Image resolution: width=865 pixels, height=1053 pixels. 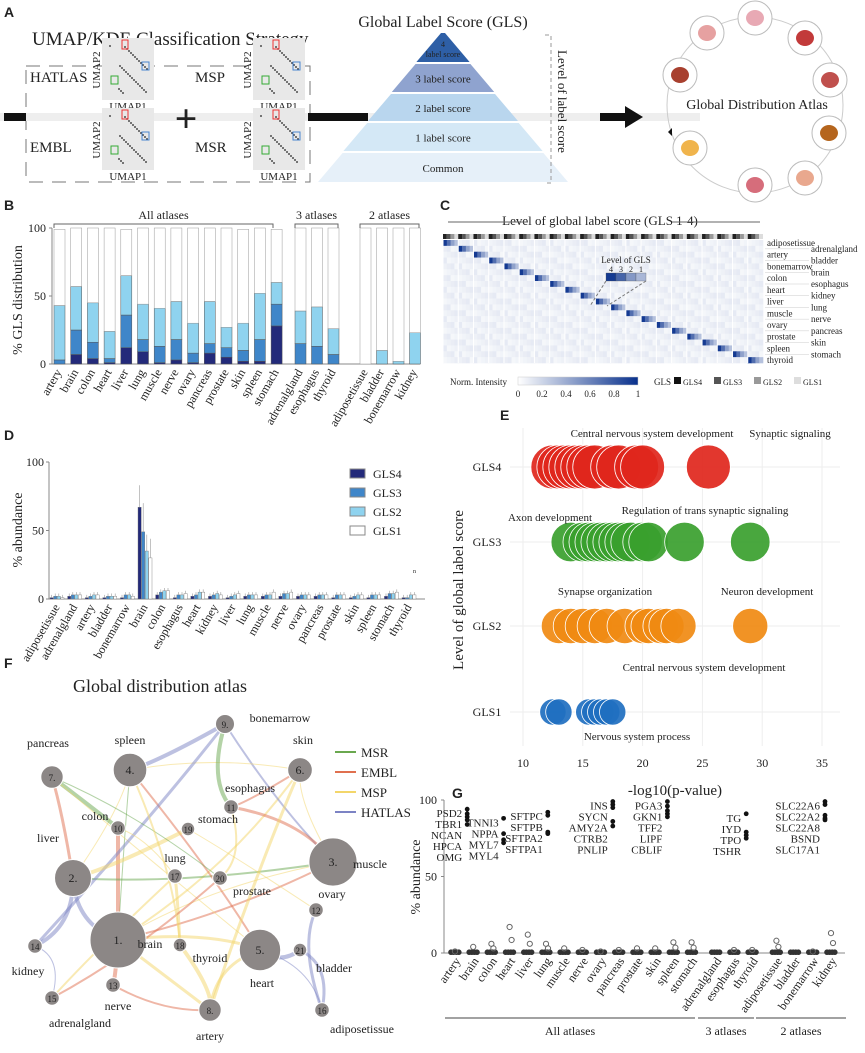 What do you see at coordinates (605, 592) in the screenshot?
I see `e-term-label: Synapse organization` at bounding box center [605, 592].